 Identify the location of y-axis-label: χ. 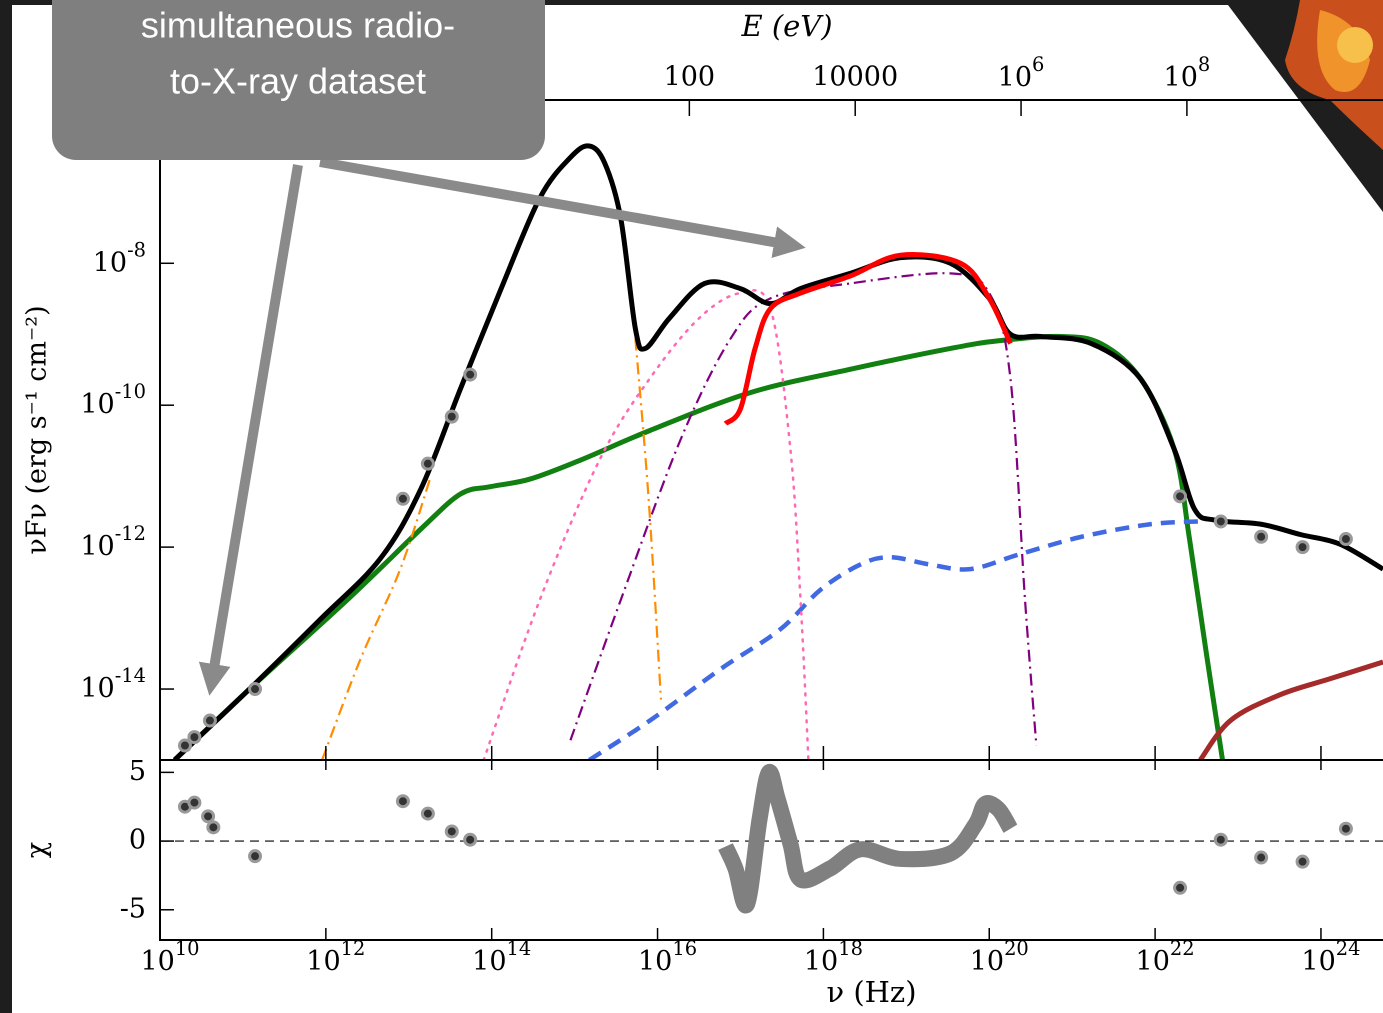
(37, 850).